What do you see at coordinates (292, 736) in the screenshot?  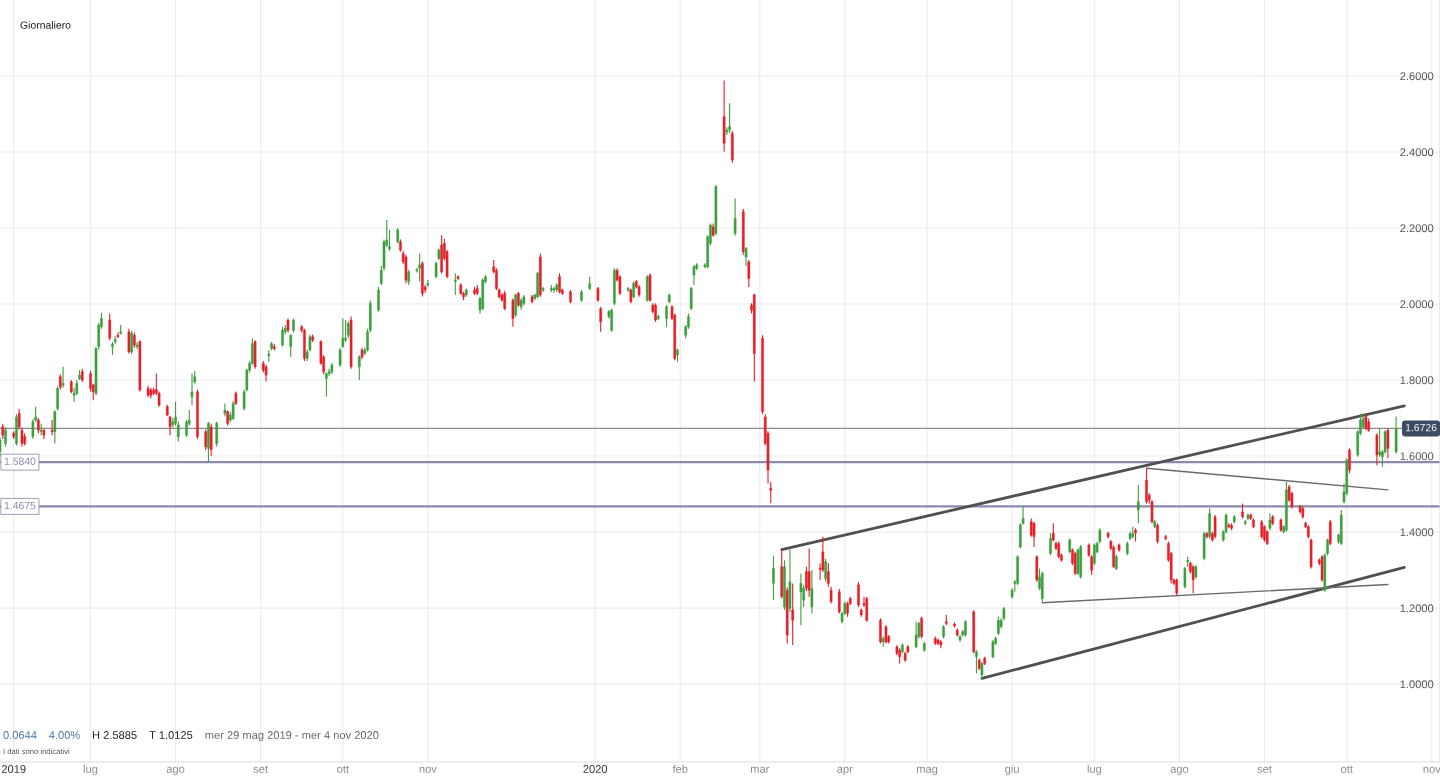 I see `annotation: mer 29 mag 2019 - mer 4 nov 2020` at bounding box center [292, 736].